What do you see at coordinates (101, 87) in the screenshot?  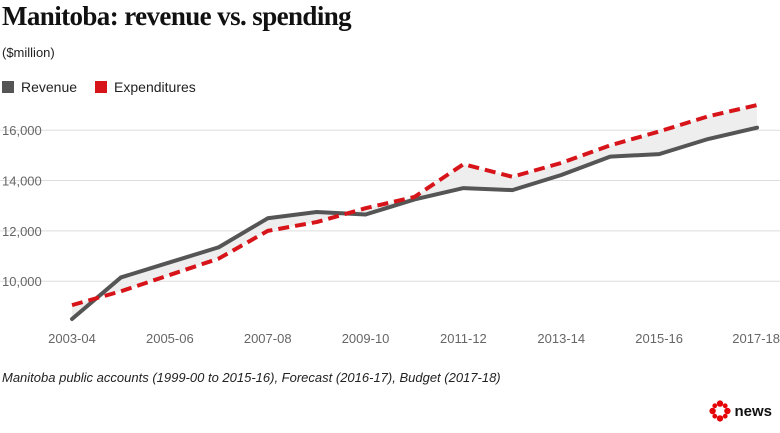 I see `legend-swatch-expenditures` at bounding box center [101, 87].